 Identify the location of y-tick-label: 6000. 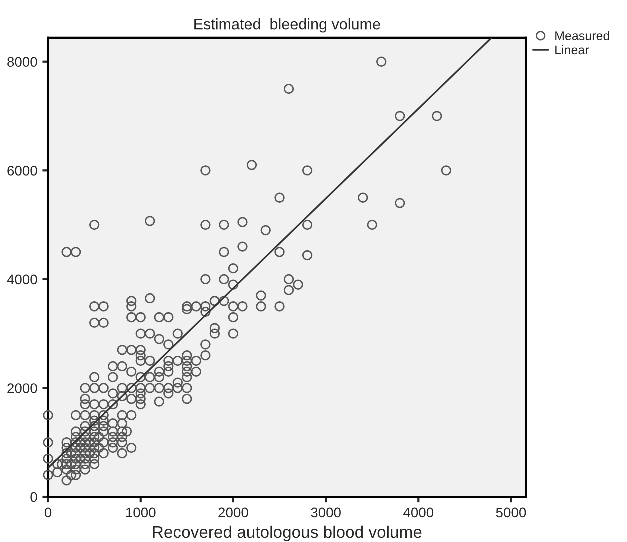
(23, 171).